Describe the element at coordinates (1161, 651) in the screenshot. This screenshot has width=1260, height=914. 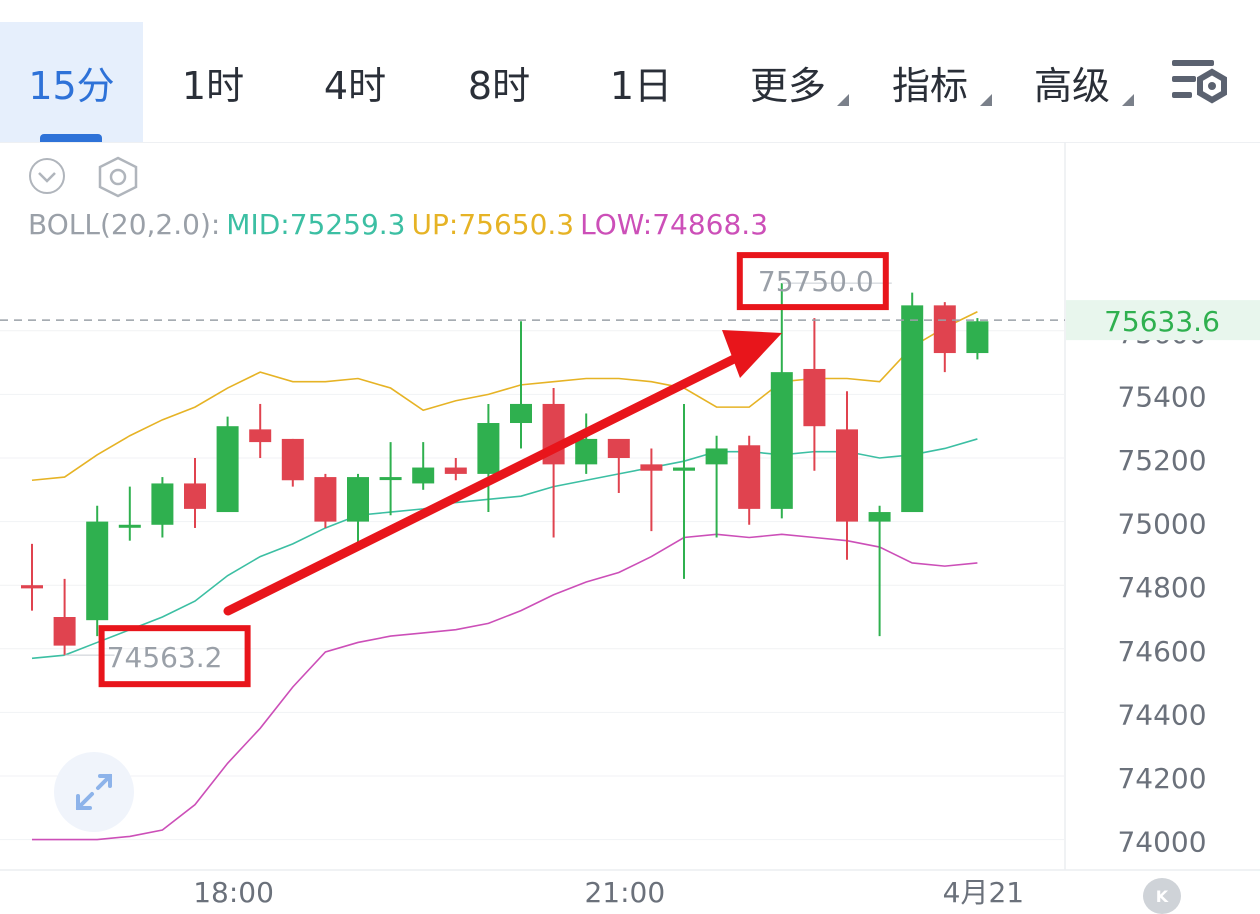
I see `y-tick-label: 74600` at that location.